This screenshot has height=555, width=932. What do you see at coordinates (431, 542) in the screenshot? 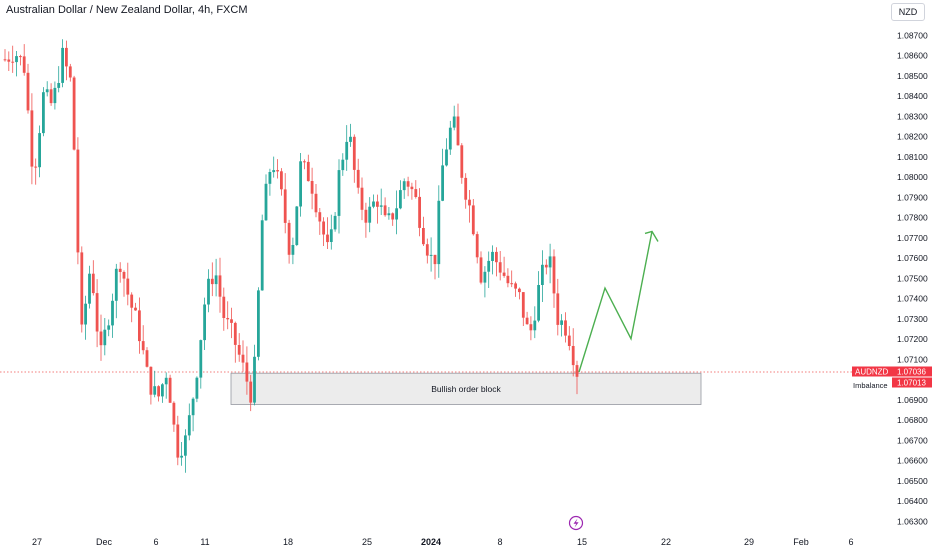
I see `x-tick-label: 2024` at bounding box center [431, 542].